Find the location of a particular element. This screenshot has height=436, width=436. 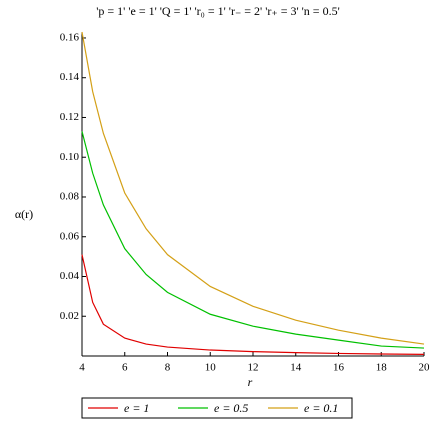

y-tick-label: 0.04 is located at coordinates (70, 276).